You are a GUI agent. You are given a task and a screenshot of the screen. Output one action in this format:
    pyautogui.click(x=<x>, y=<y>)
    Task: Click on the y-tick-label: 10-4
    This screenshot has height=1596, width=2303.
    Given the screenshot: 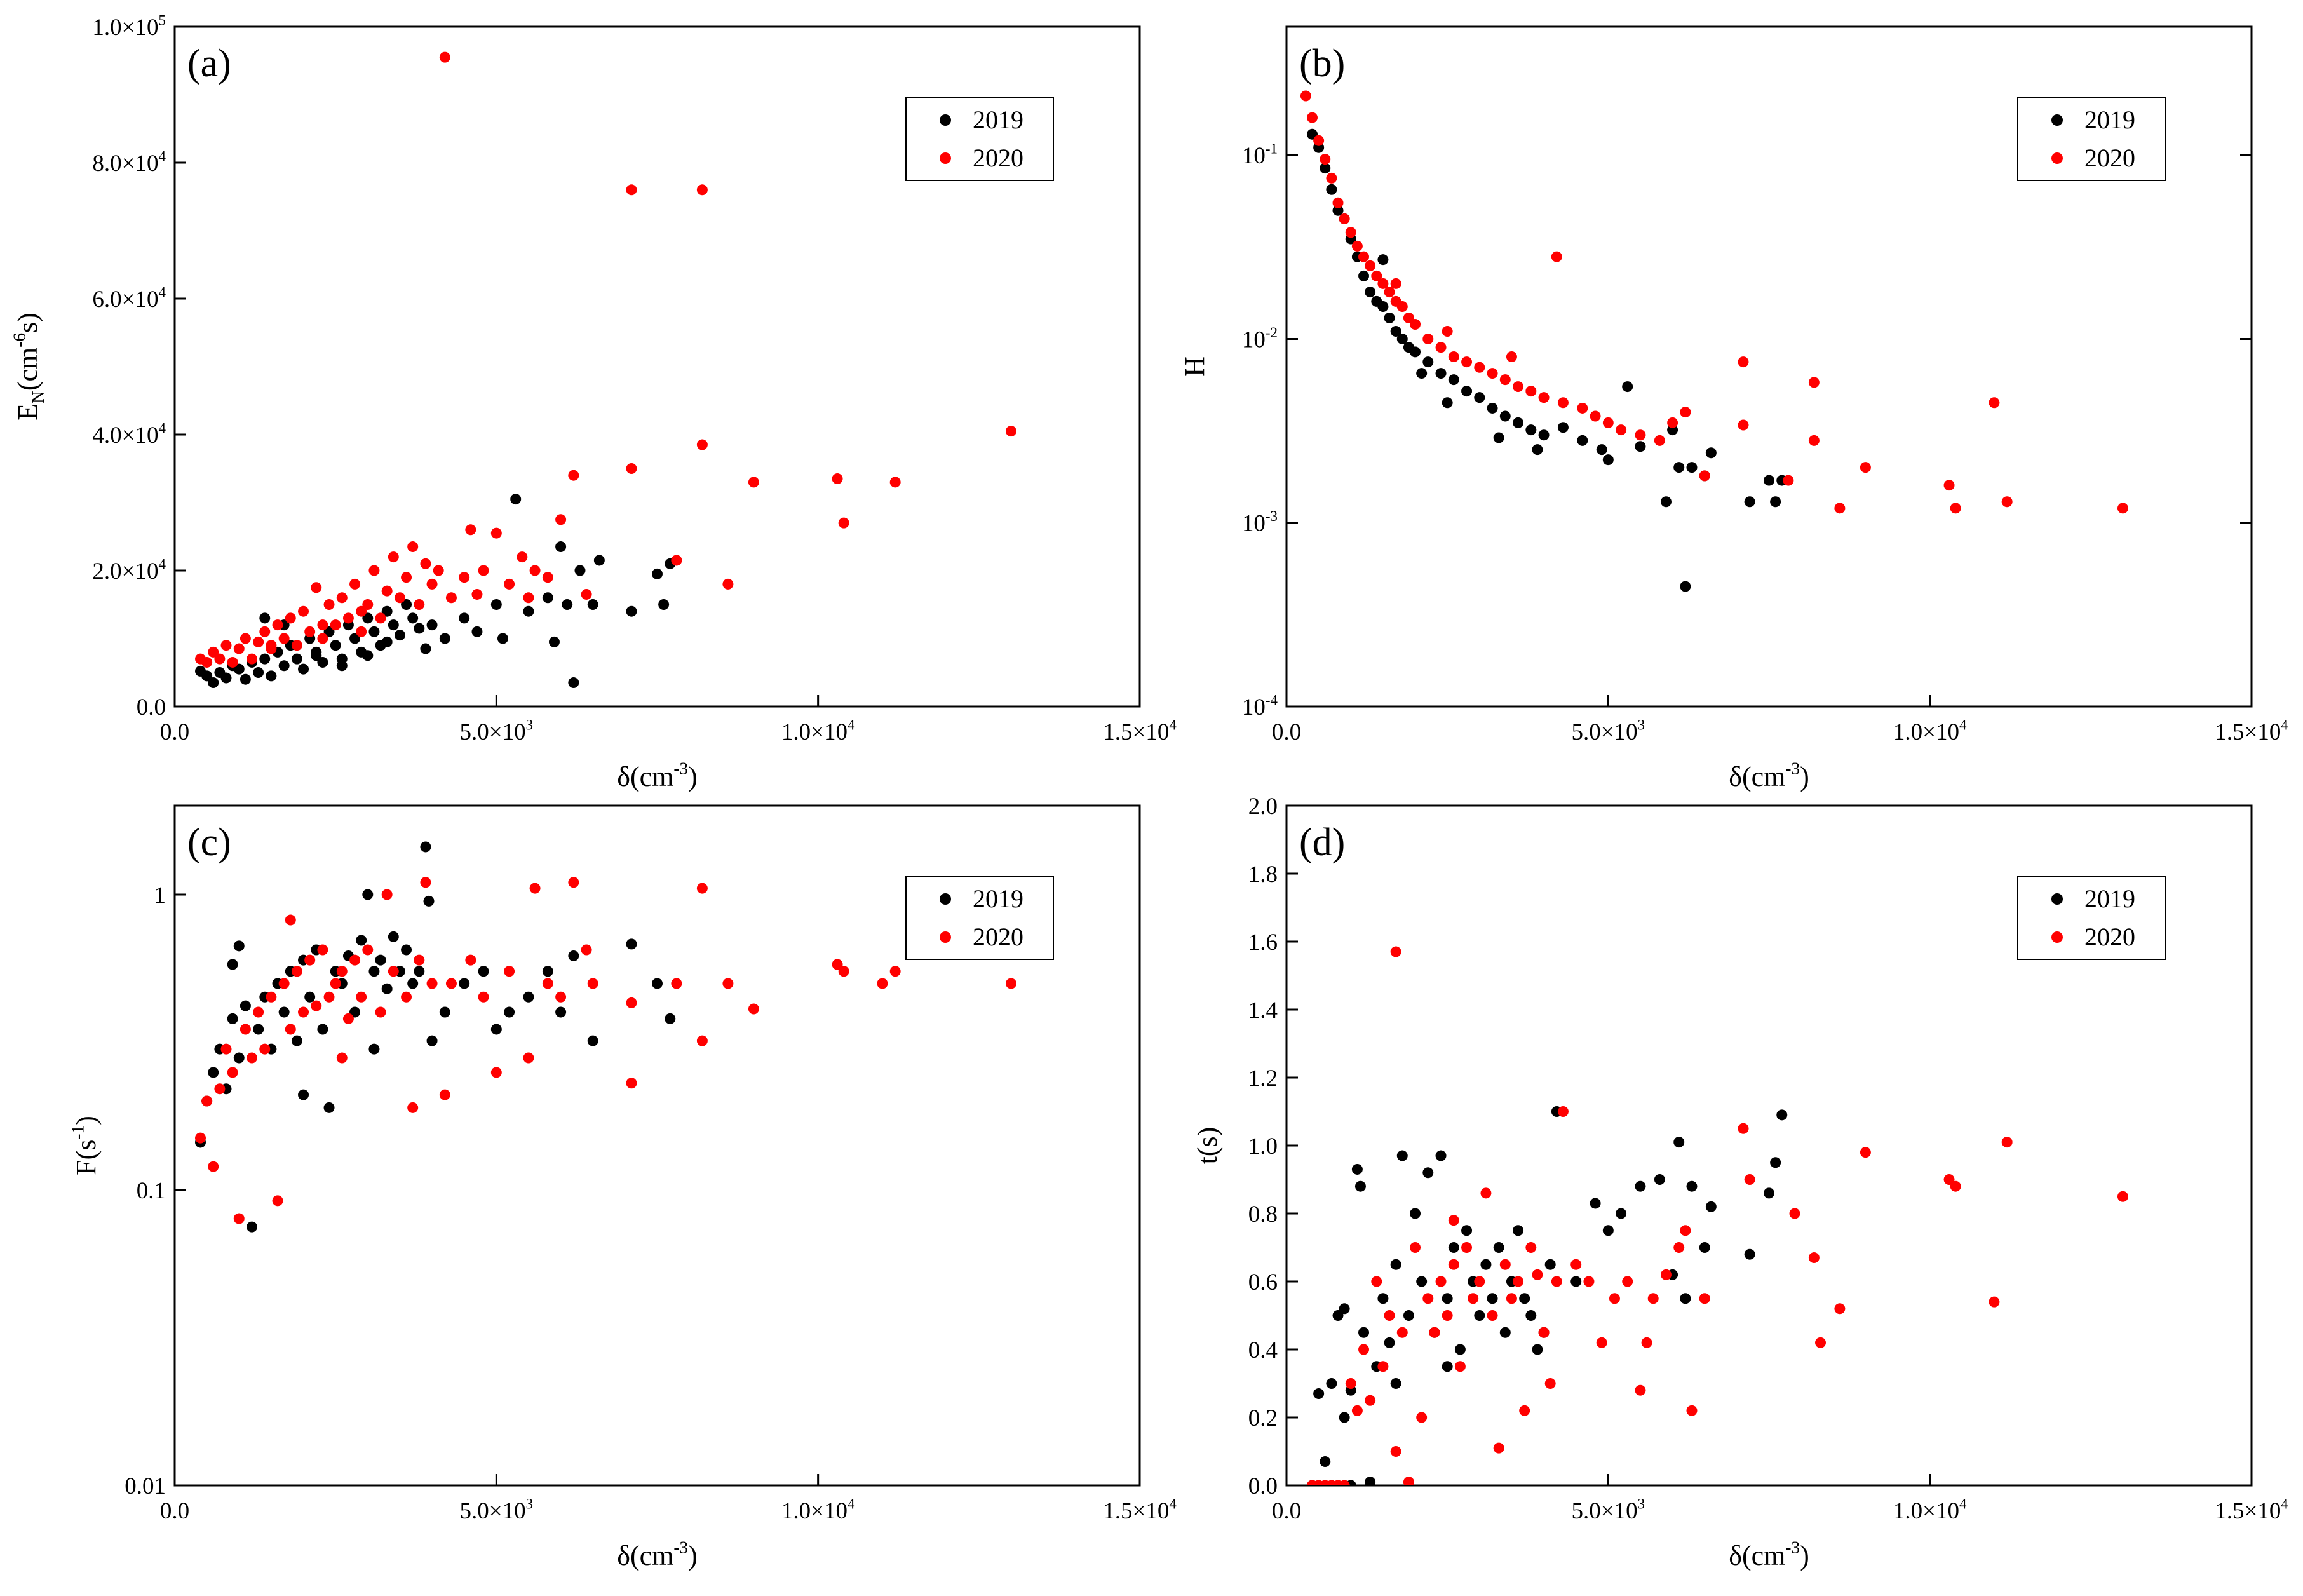 What is the action you would take?
    pyautogui.click(x=1260, y=706)
    